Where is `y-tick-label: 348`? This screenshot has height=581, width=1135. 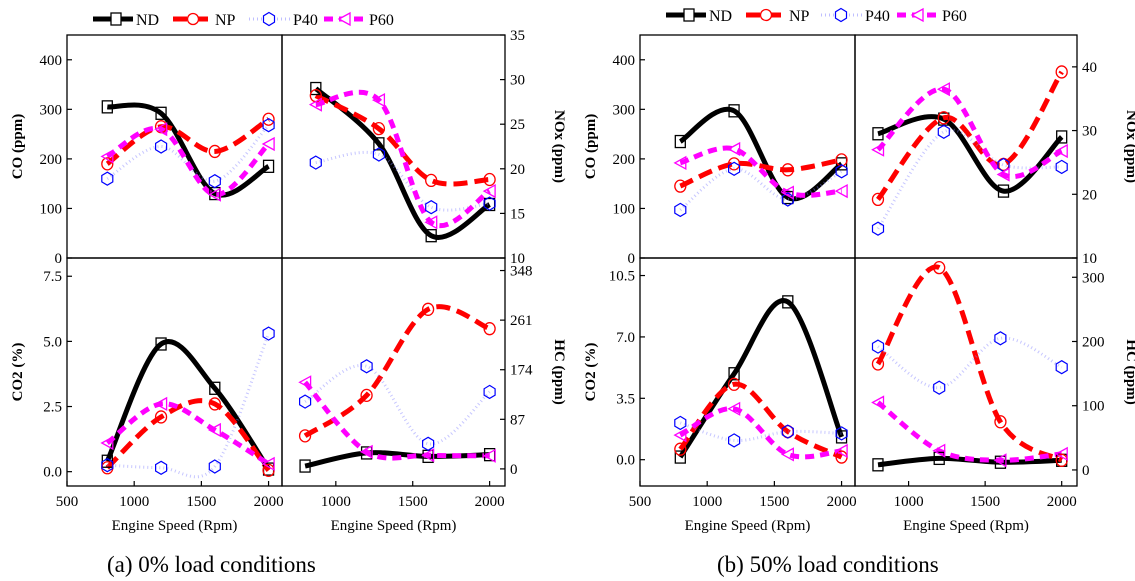 y-tick-label: 348 is located at coordinates (521, 272).